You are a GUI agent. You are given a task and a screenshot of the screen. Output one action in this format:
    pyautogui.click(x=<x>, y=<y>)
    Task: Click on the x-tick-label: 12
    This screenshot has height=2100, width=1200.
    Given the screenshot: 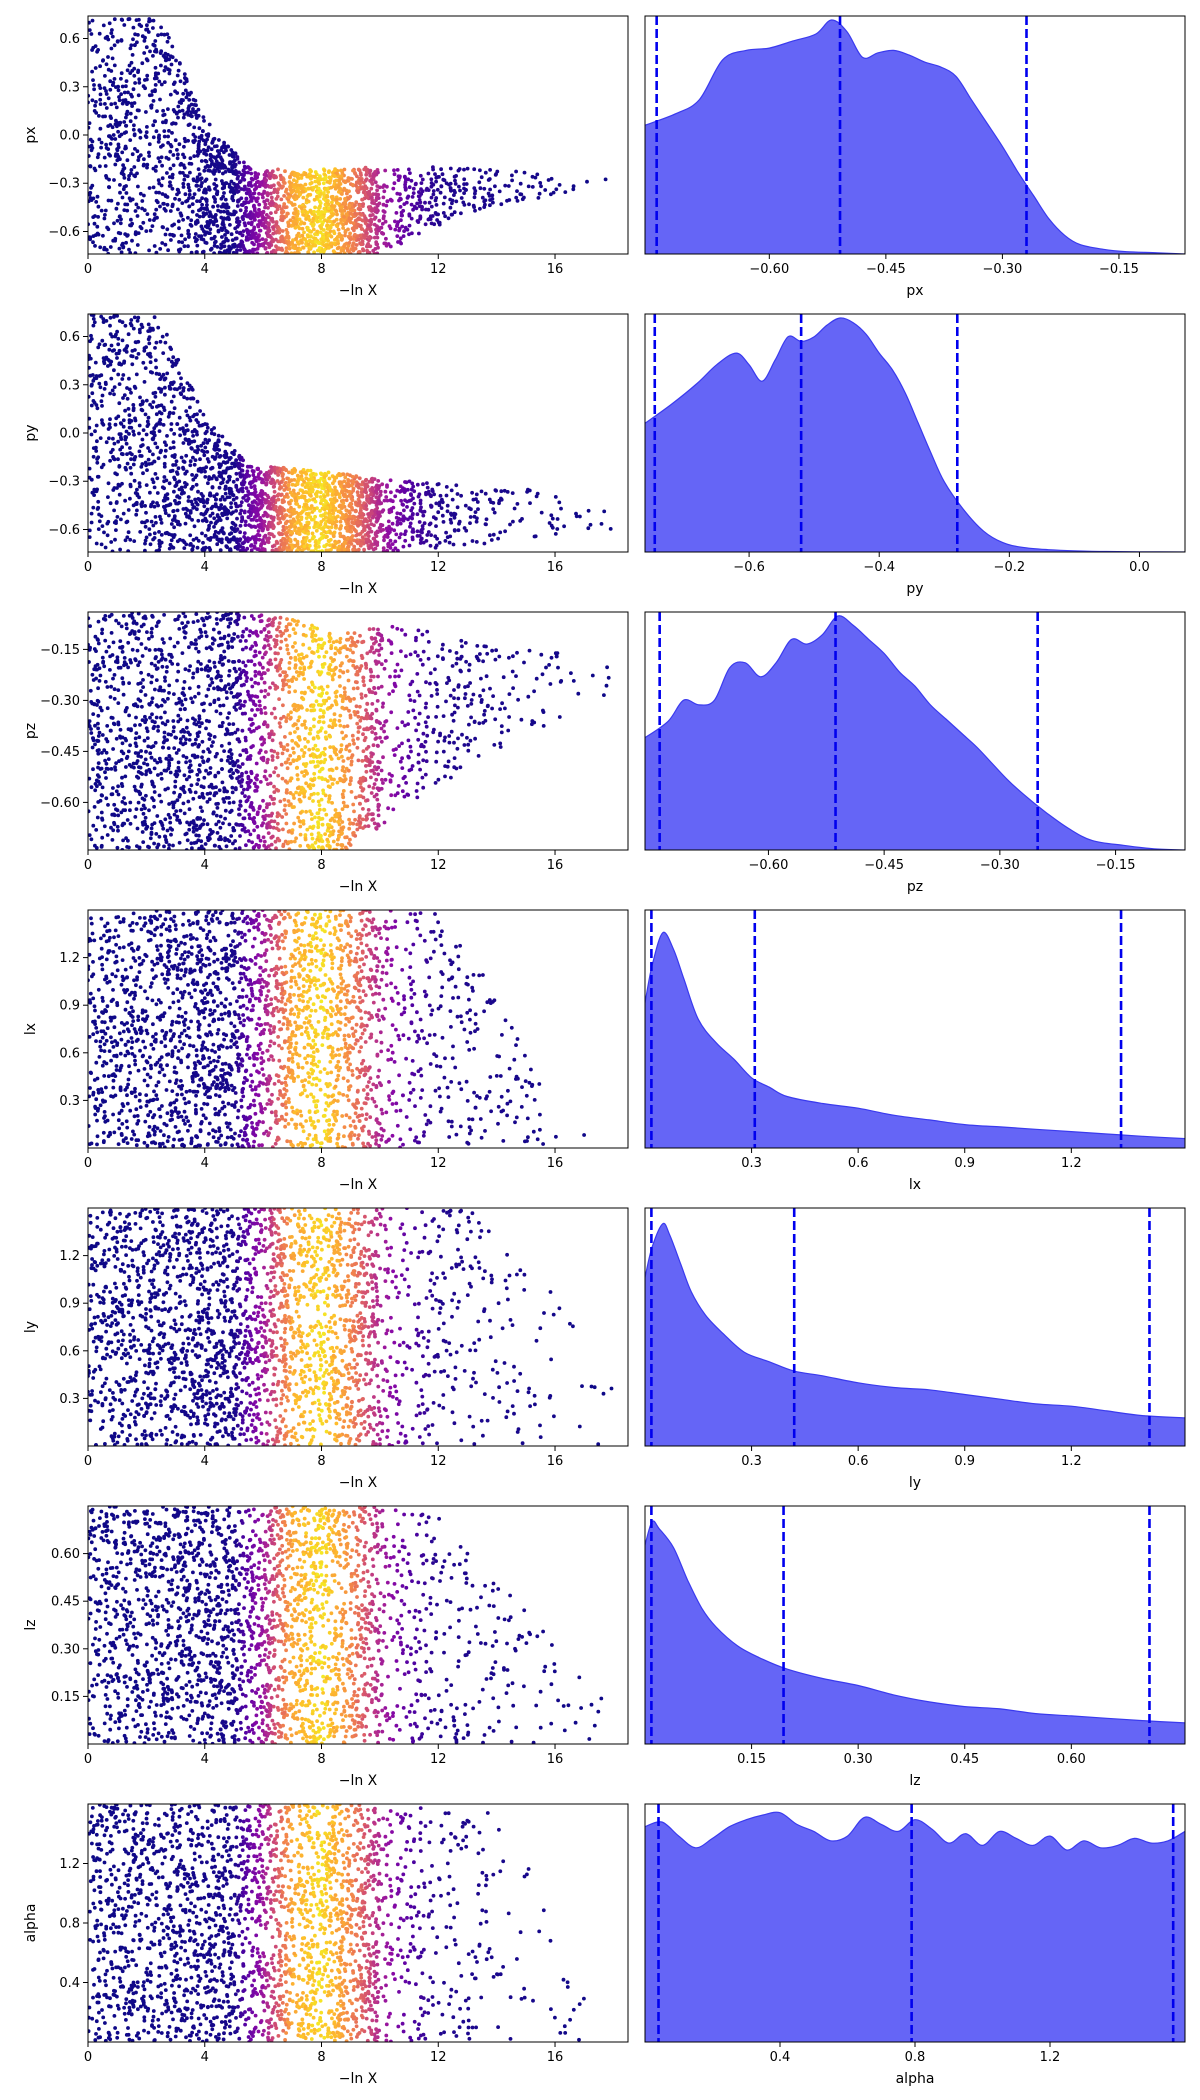 What is the action you would take?
    pyautogui.click(x=438, y=269)
    